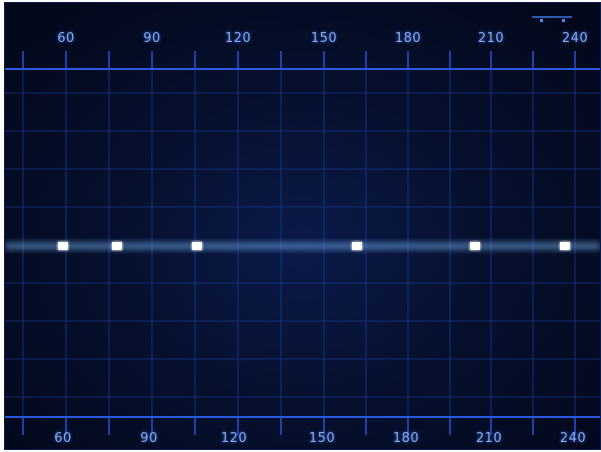 The image size is (601, 452). Describe the element at coordinates (66, 38) in the screenshot. I see `top-tick-label: 60` at that location.